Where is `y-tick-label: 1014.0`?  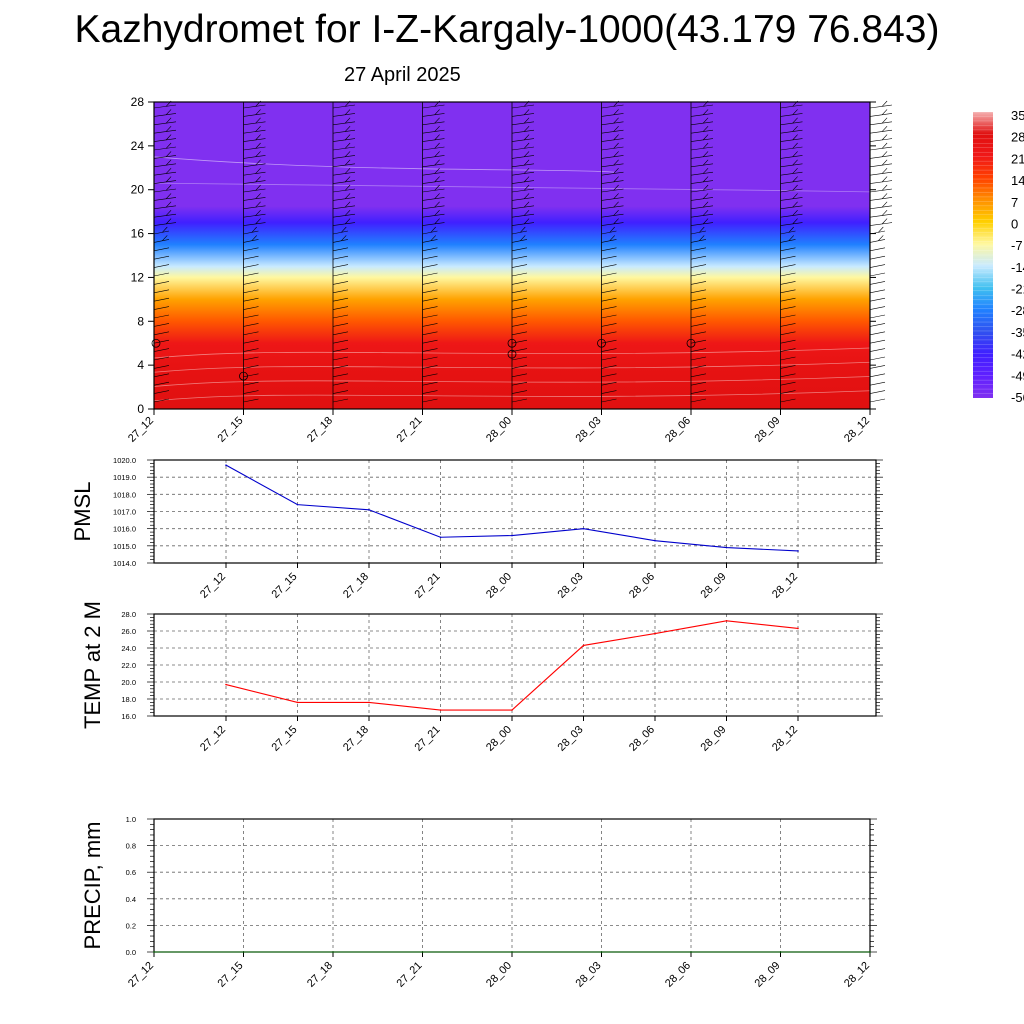
y-tick-label: 1014.0 is located at coordinates (124, 563).